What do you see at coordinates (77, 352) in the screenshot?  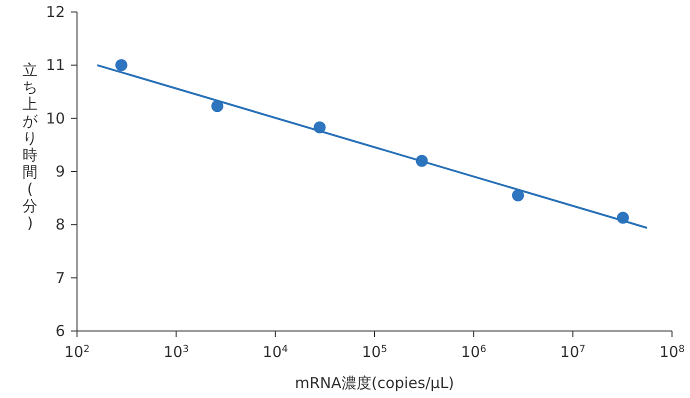 I see `x-tick-label: 10$^{2}$` at bounding box center [77, 352].